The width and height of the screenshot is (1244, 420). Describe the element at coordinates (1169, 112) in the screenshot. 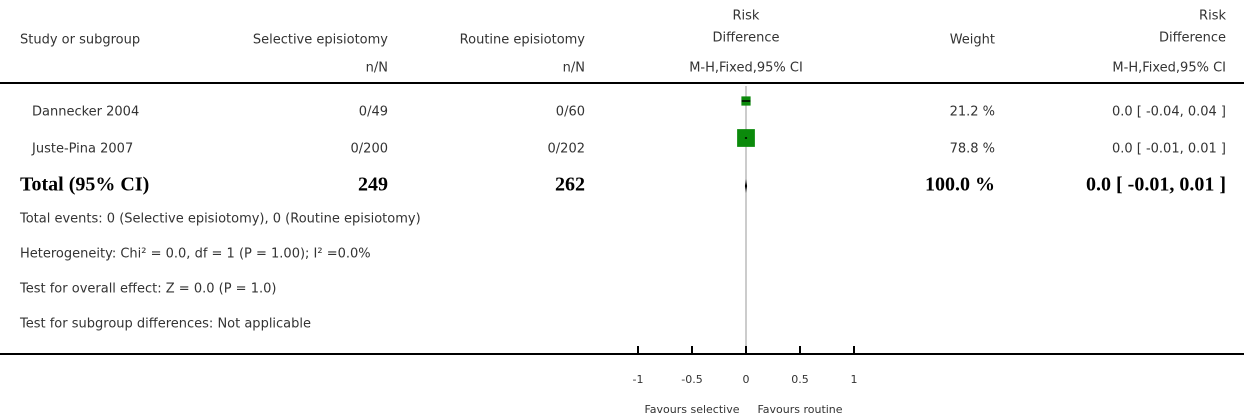

I see `result: 0.0 [ -0.04, 0.04 ]` at that location.